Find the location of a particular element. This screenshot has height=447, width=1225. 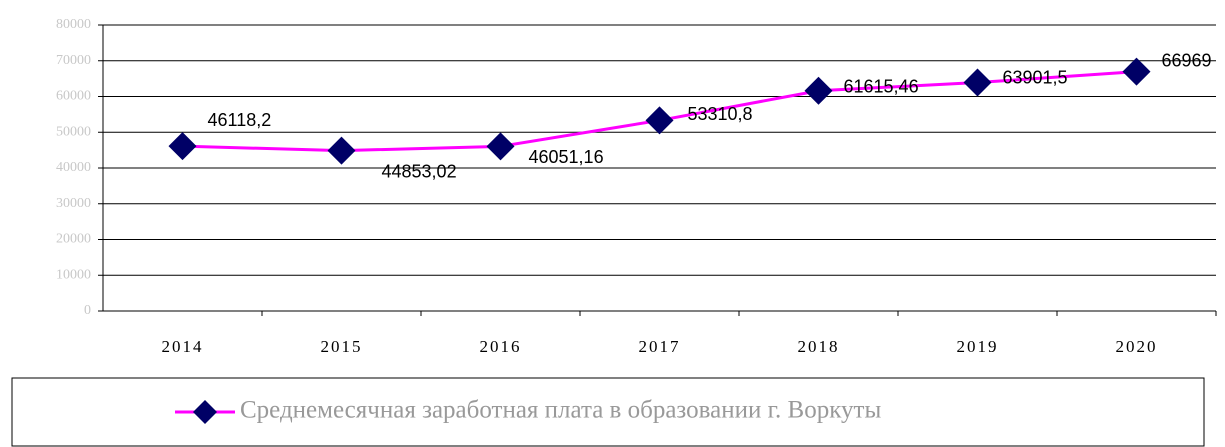

y-tick-label: 80000 is located at coordinates (73, 24).